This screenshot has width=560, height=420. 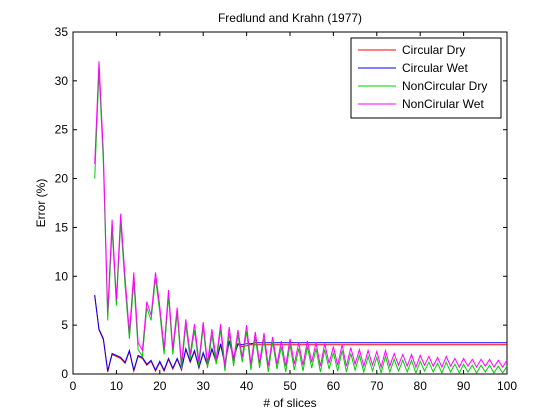 What do you see at coordinates (290, 18) in the screenshot?
I see `chart-title: Fredlund and Krahn (1977)` at bounding box center [290, 18].